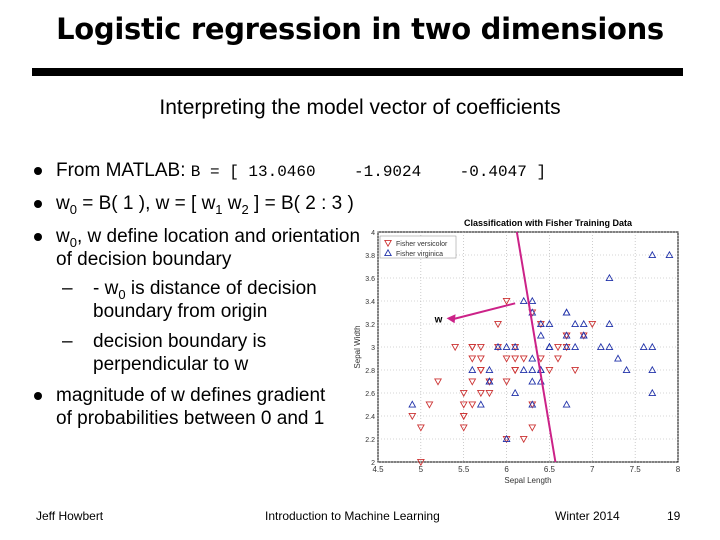  Describe the element at coordinates (73, 209) in the screenshot. I see `w0-subscript: 0` at that location.